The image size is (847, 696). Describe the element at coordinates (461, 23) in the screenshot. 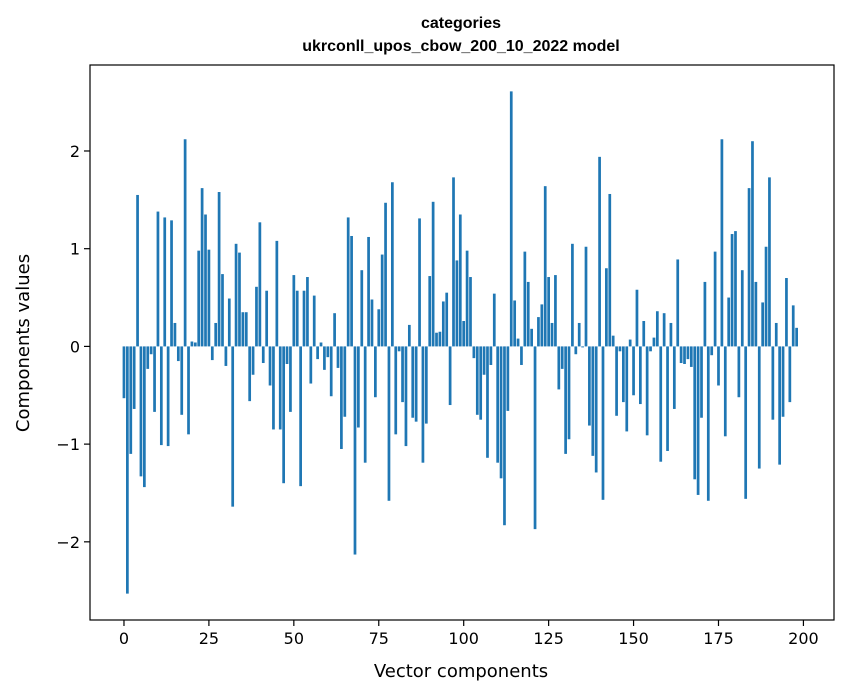

I see `chart-title: categories` at that location.